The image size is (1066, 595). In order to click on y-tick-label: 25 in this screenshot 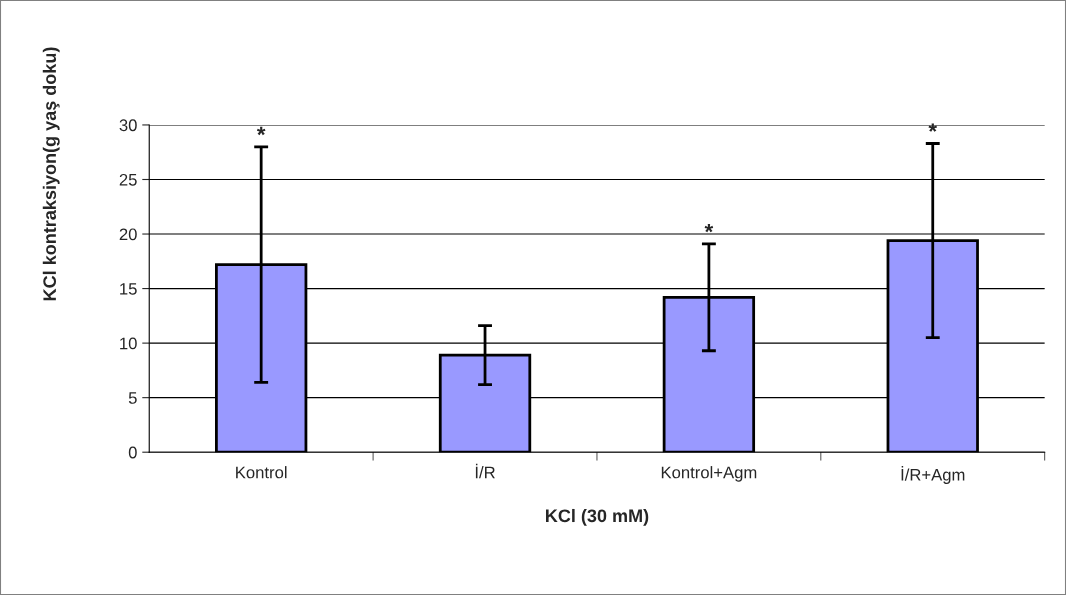, I will do `click(128, 179)`.